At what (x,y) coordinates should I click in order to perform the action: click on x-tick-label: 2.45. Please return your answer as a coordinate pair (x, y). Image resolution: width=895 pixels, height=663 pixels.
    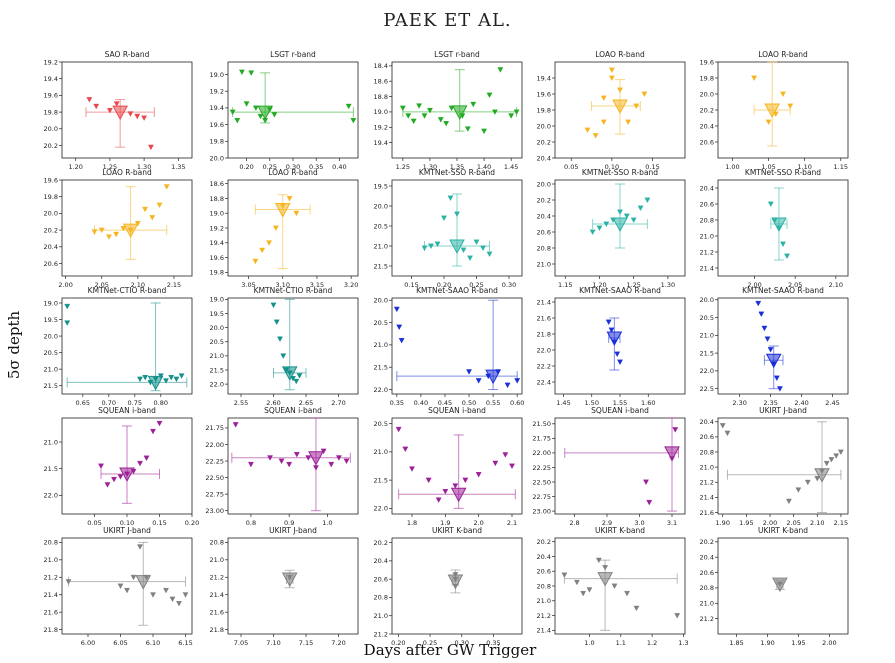
    Looking at the image, I should click on (832, 403).